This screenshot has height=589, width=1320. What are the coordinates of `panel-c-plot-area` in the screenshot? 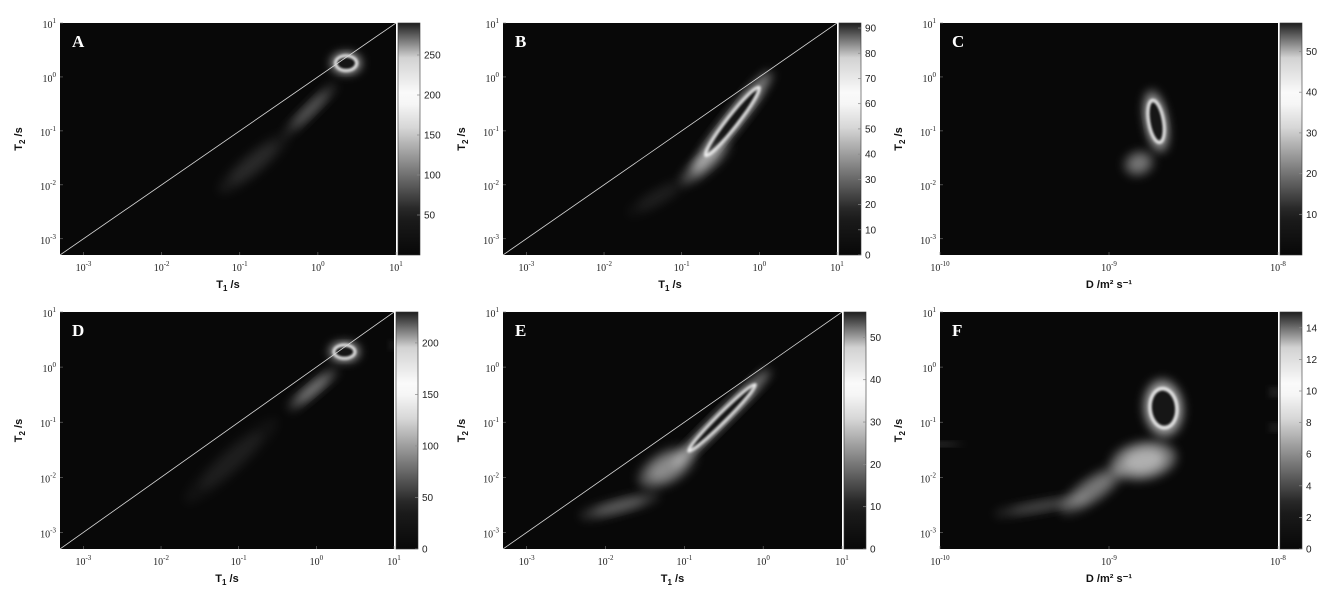 It's located at (1109, 139).